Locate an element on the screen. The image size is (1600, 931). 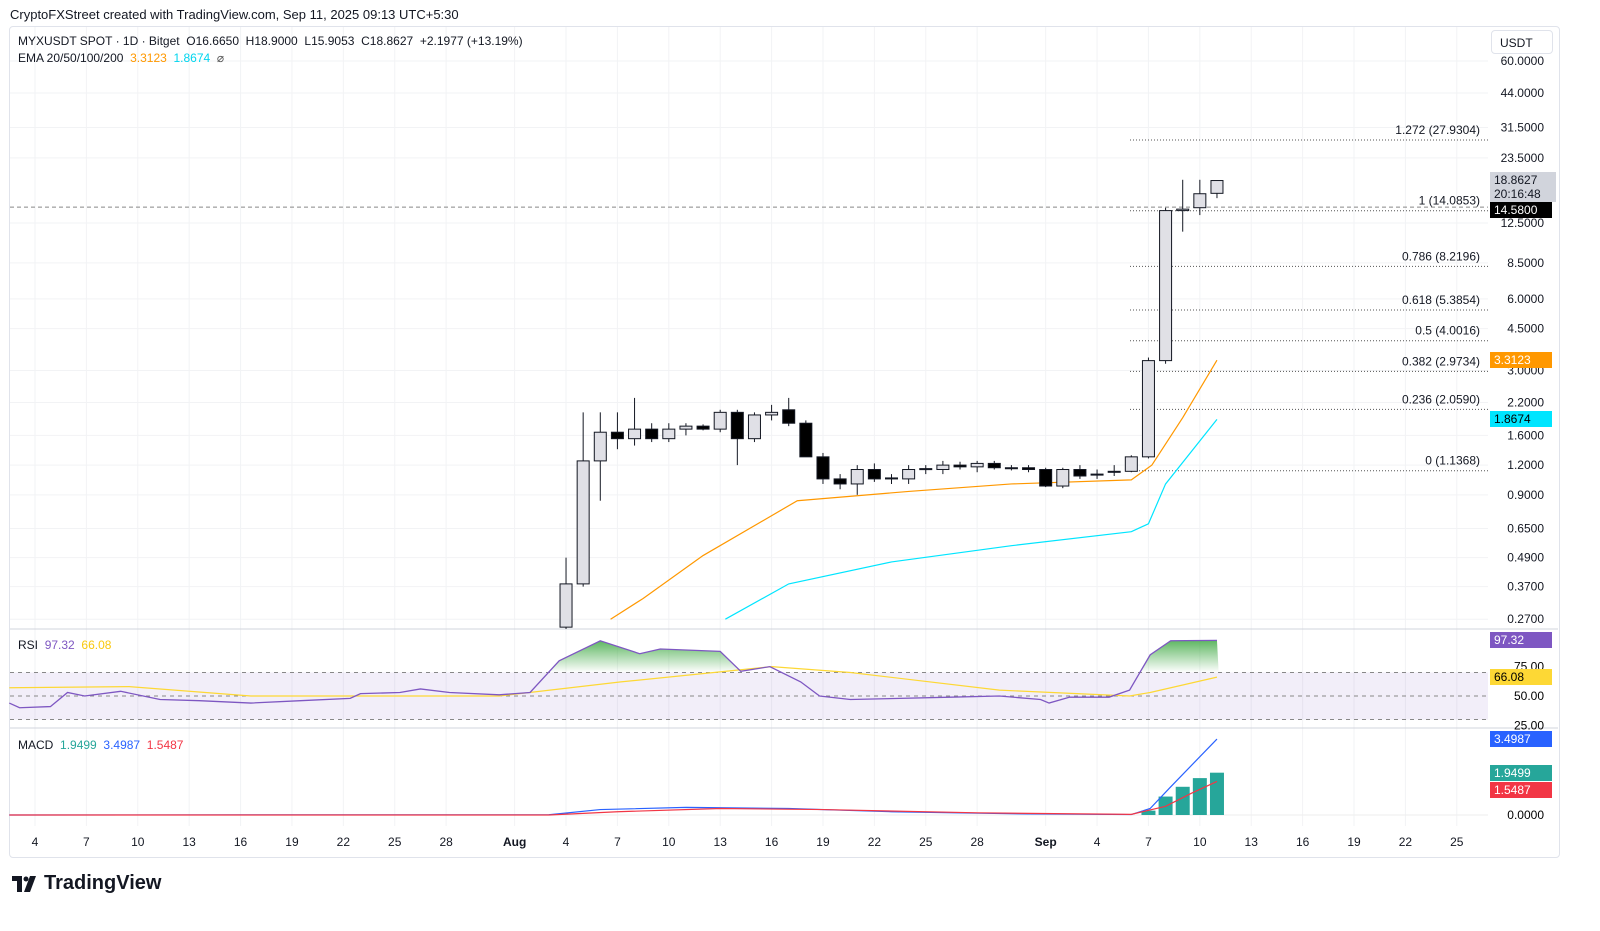
fib-level-label: 0.236 (2.0590) is located at coordinates (1441, 399).